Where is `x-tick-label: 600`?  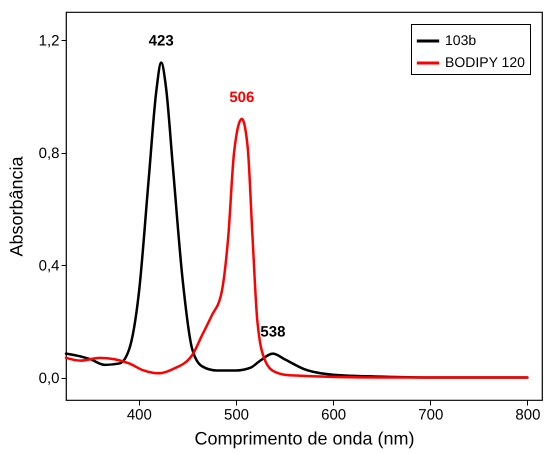 x-tick-label: 600 is located at coordinates (333, 415).